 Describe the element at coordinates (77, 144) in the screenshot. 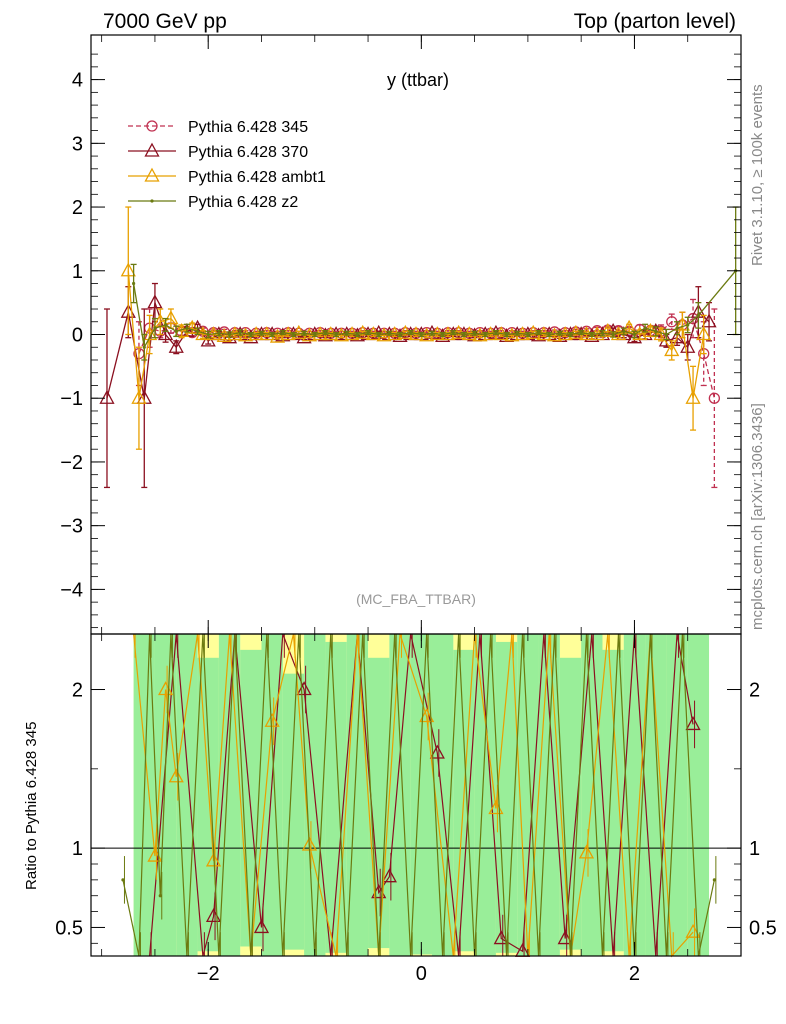

I see `y-tick-label: 3` at that location.